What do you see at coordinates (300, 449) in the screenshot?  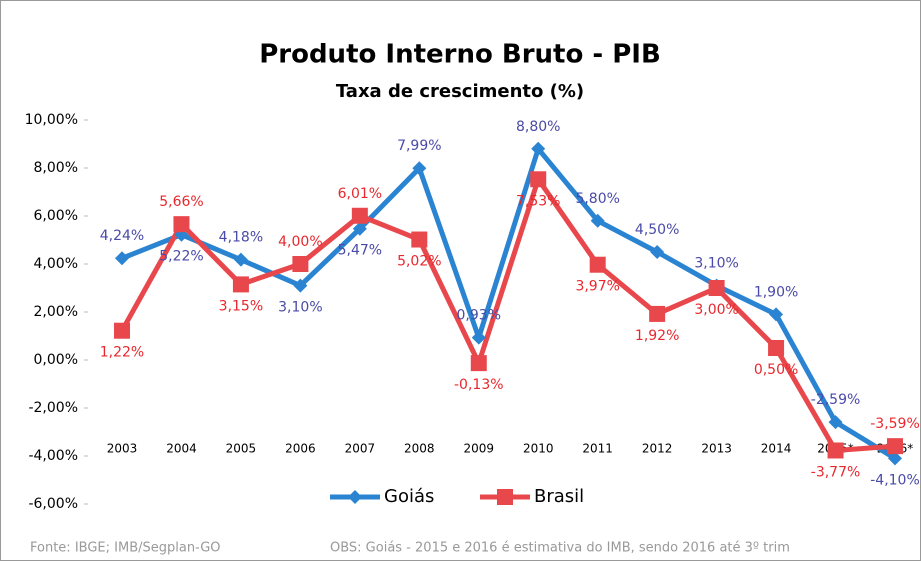 I see `x-tick-label: 2006` at bounding box center [300, 449].